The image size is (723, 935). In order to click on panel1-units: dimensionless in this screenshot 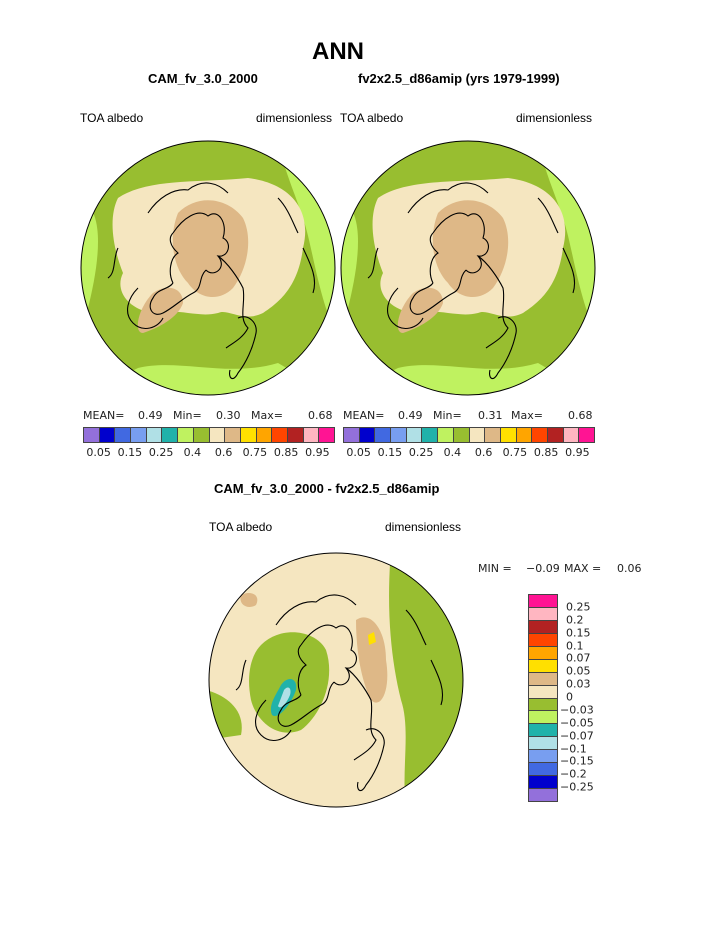, I will do `click(294, 118)`.